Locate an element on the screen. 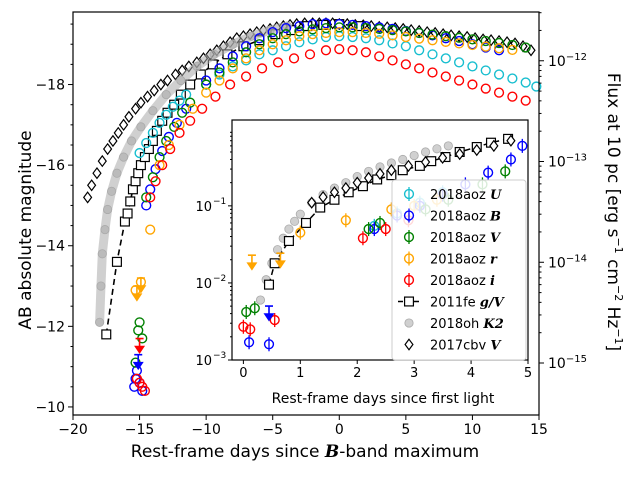  legend-band: i is located at coordinates (492, 281).